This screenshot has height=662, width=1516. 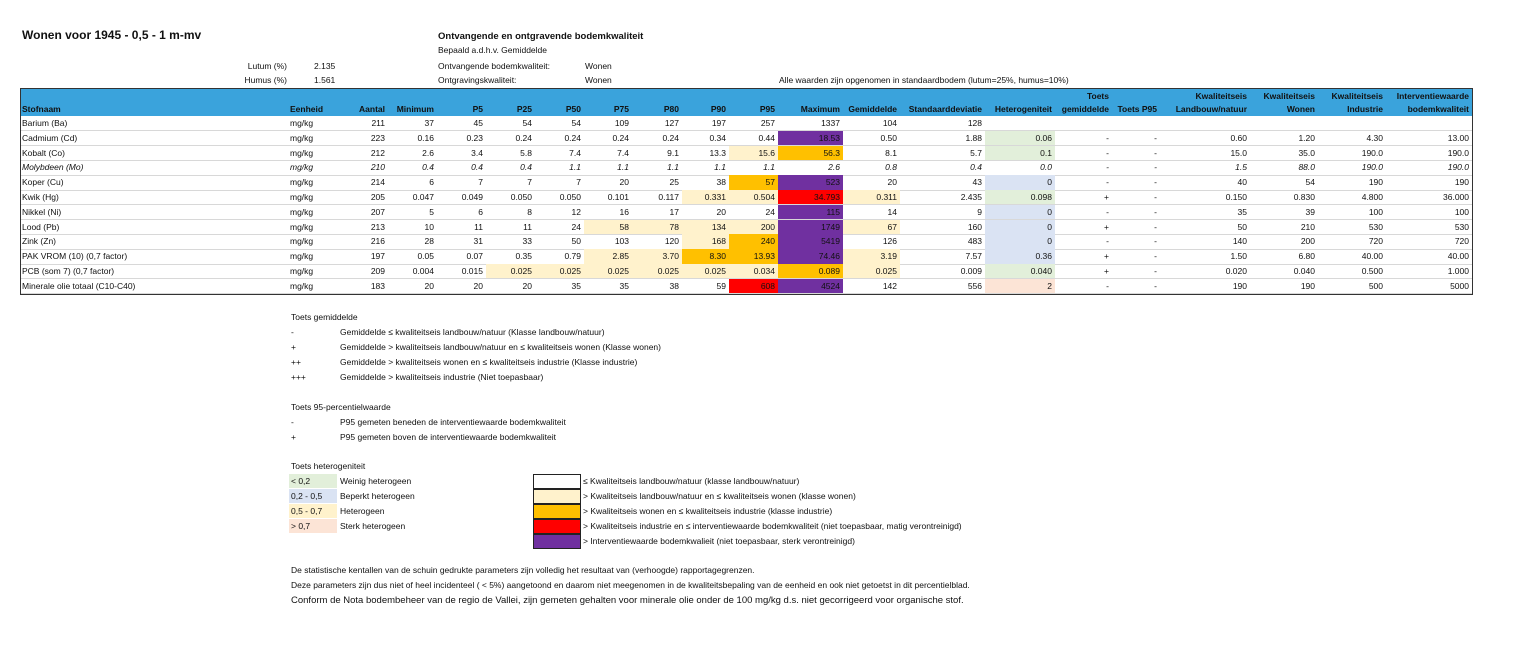 I want to click on cell: 223, so click(x=377, y=137).